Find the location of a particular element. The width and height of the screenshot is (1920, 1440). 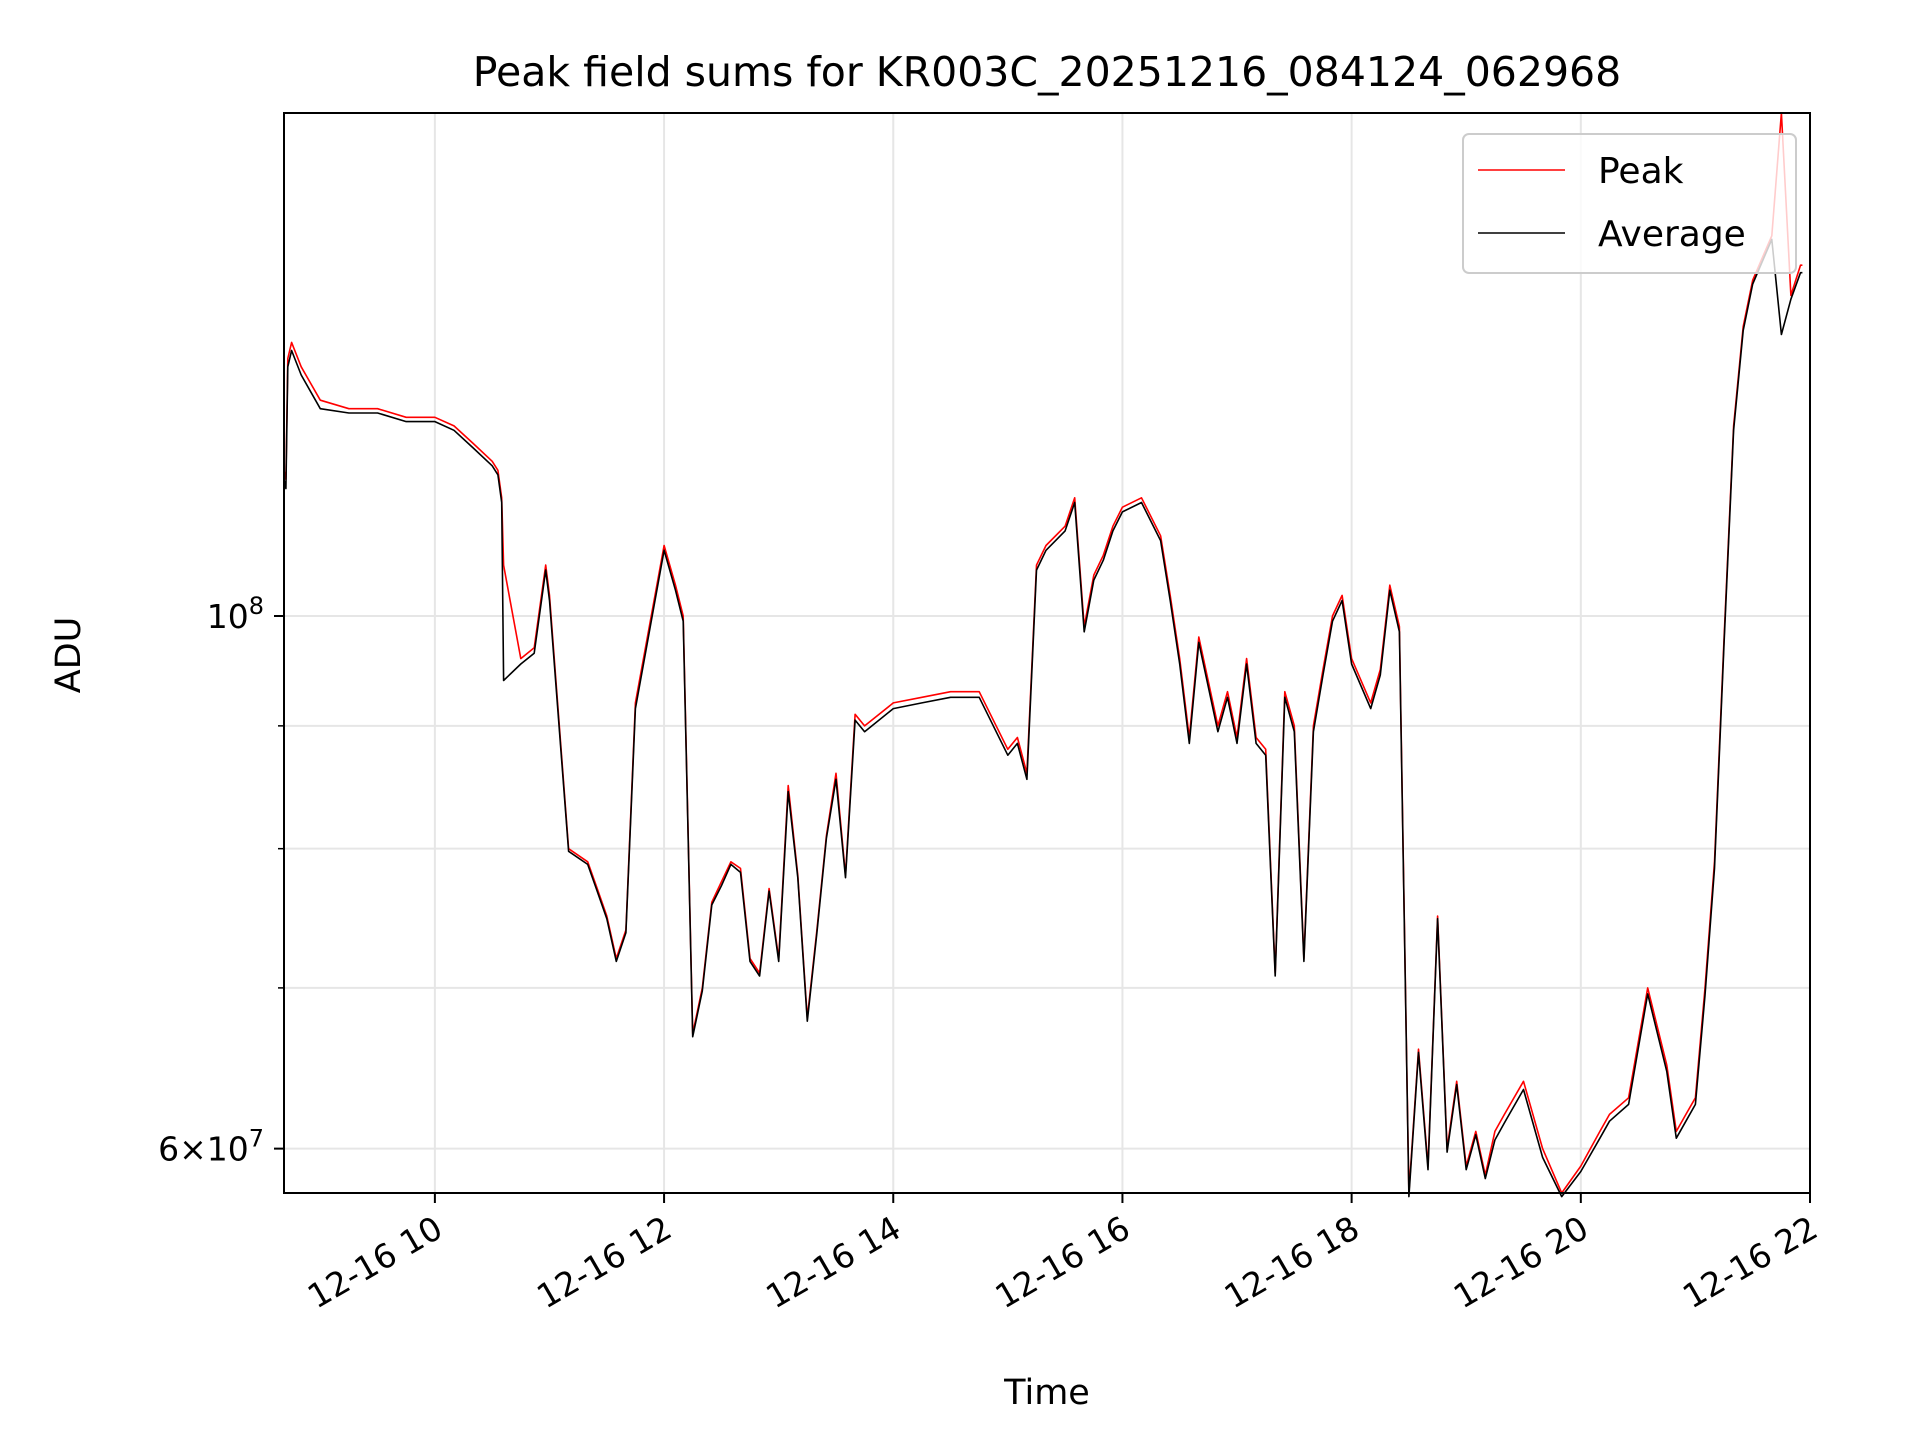

x-tick-label: 12-16 12 is located at coordinates (604, 1262).